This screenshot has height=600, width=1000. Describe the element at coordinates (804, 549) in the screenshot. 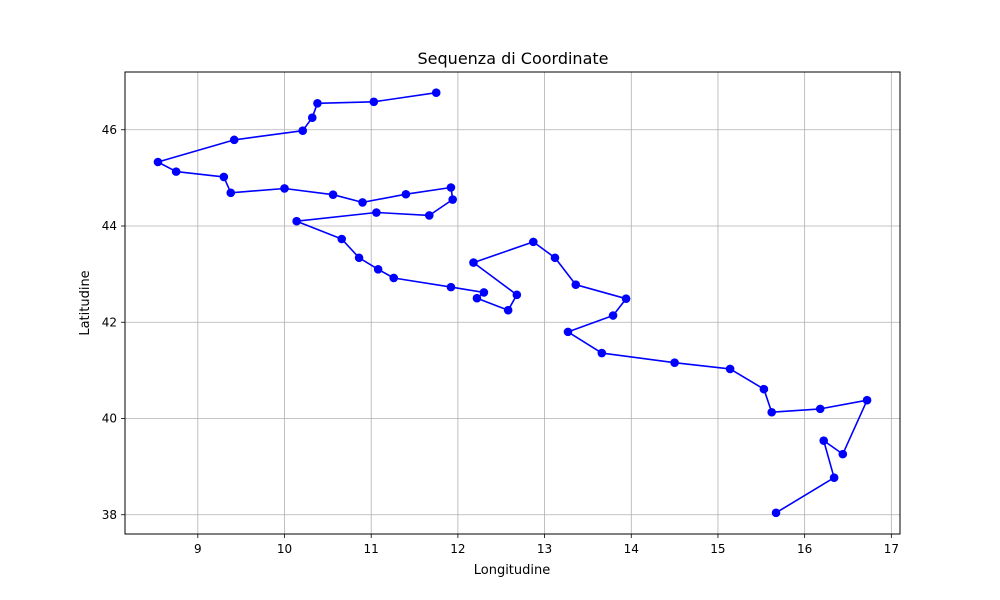

I see `x-tick-label: 16` at that location.